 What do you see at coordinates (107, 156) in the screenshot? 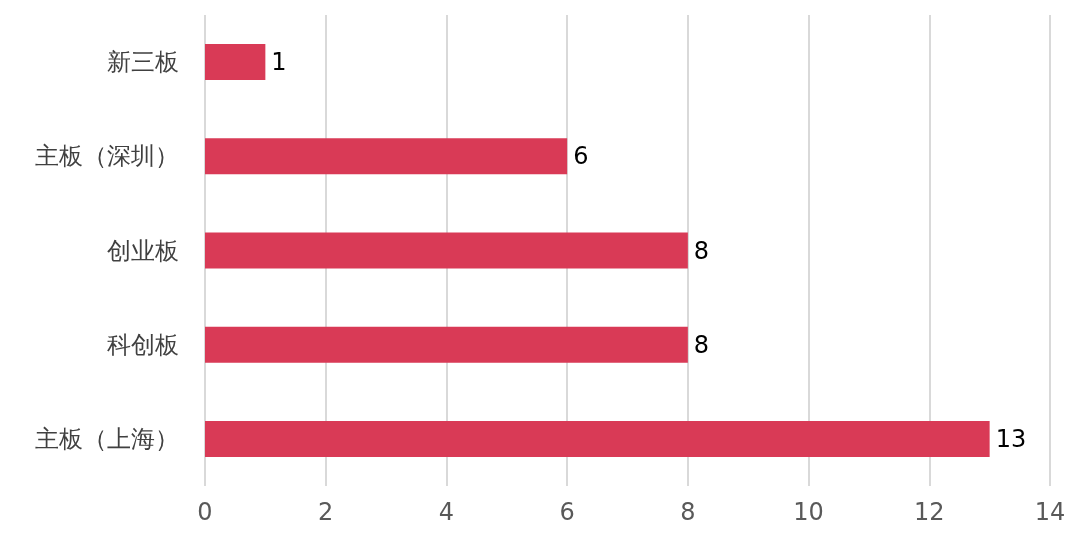
I see `y-tick-label: 主板（深圳）` at bounding box center [107, 156].